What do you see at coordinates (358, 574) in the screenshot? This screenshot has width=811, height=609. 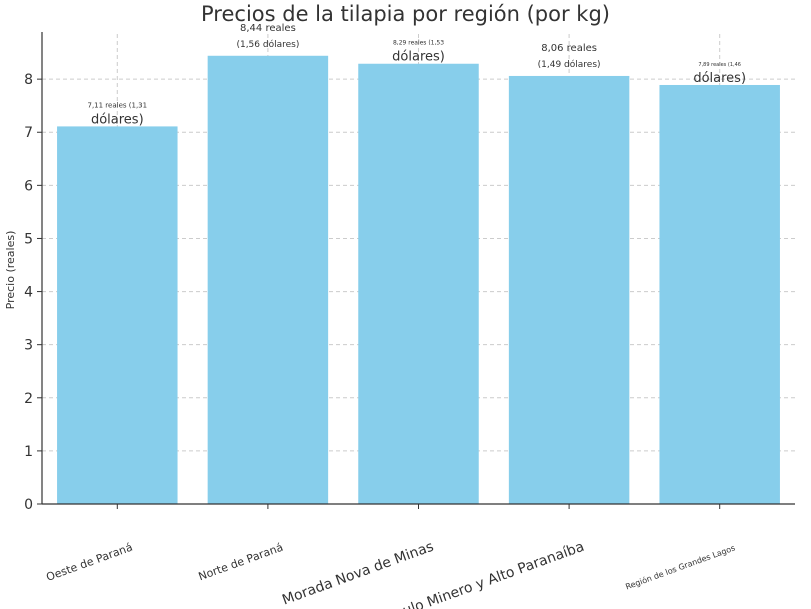 I see `x-tick-label: Morada Nova de Minas` at bounding box center [358, 574].